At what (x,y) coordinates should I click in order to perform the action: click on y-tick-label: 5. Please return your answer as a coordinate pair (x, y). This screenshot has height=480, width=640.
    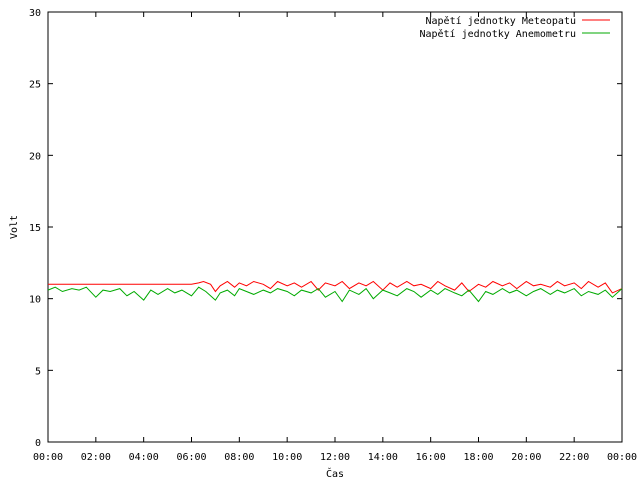
    Looking at the image, I should click on (38, 371).